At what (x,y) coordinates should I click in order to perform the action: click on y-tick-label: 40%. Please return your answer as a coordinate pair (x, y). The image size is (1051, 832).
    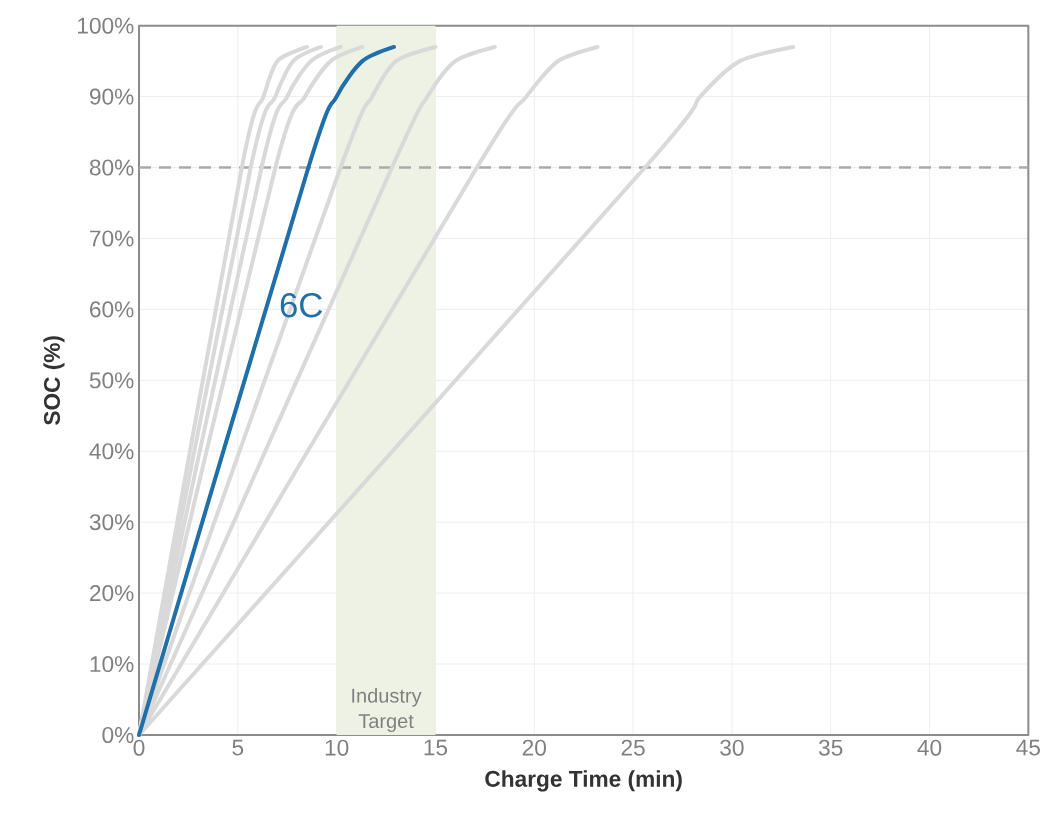
    Looking at the image, I should click on (111, 451).